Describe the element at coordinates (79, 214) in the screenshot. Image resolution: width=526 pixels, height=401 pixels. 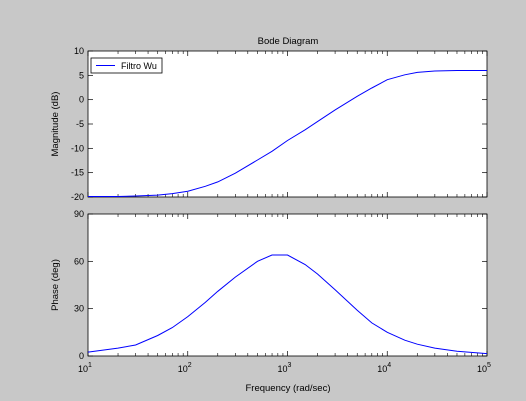
I see `phase-y-tick-label: 90` at that location.